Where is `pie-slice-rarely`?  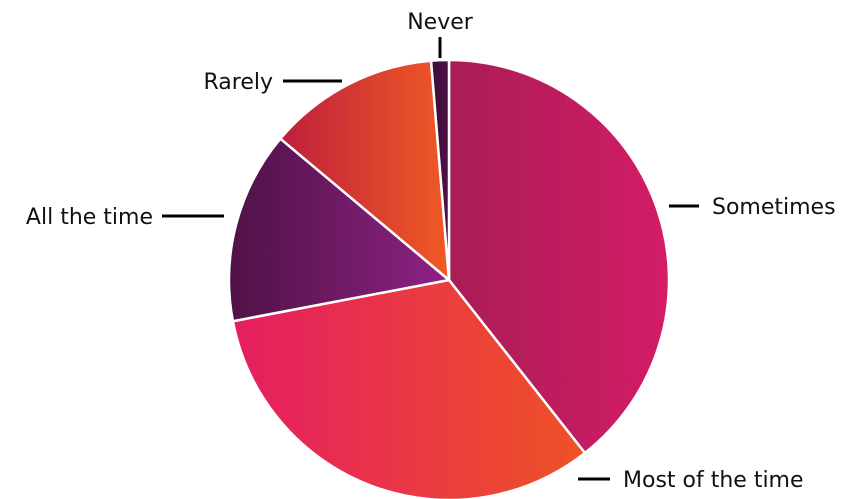 pie-slice-rarely is located at coordinates (365, 170).